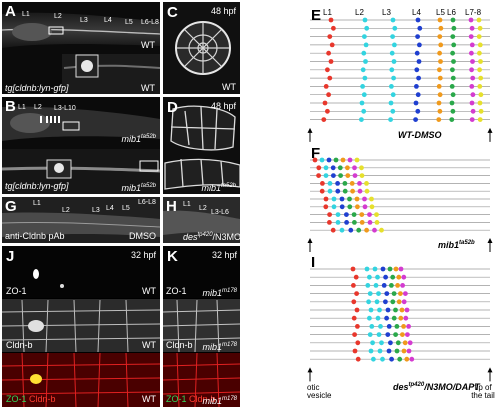 The width and height of the screenshot is (500, 409). What do you see at coordinates (490, 130) in the screenshot?
I see `panel-e-arrowhead-right` at bounding box center [490, 130].